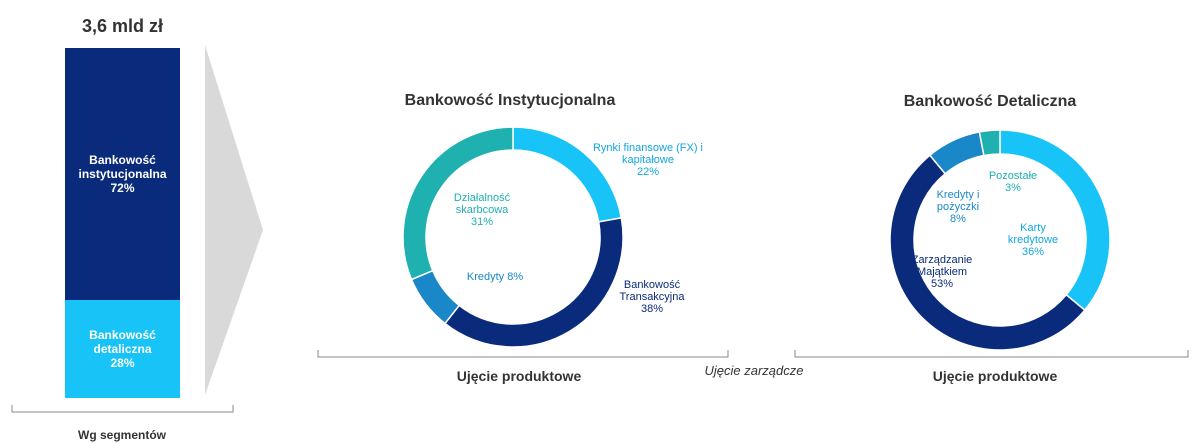 This screenshot has width=1193, height=443. Describe the element at coordinates (942, 266) in the screenshot. I see `category-name: Zarządzanie Majątkiem` at that location.